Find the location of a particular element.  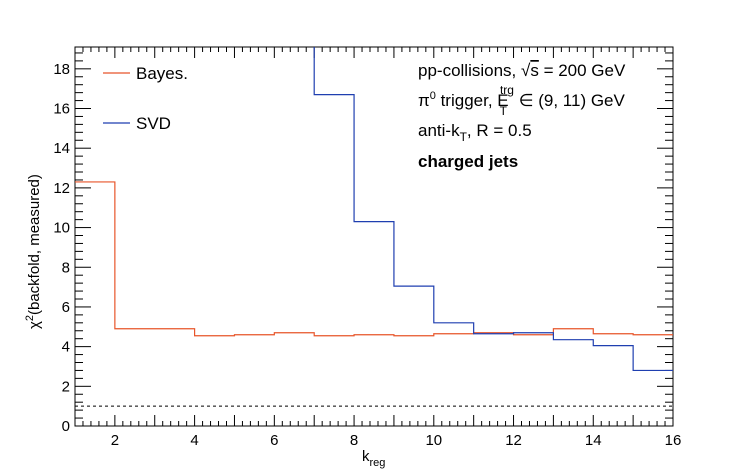

x-tick-label: 6 is located at coordinates (274, 440).